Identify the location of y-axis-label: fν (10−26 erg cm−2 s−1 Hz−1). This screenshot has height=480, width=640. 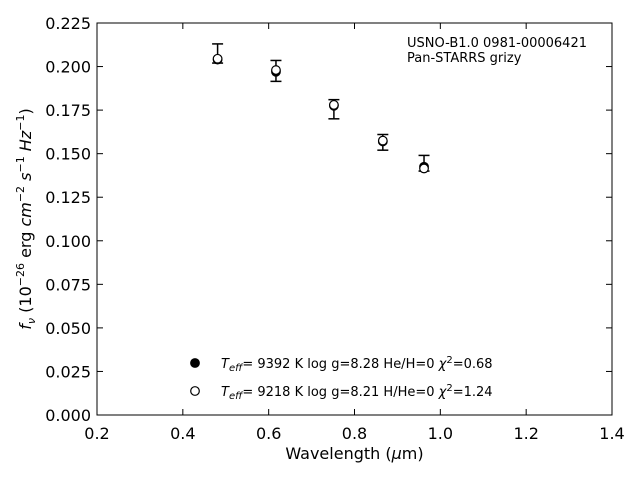
(26, 218).